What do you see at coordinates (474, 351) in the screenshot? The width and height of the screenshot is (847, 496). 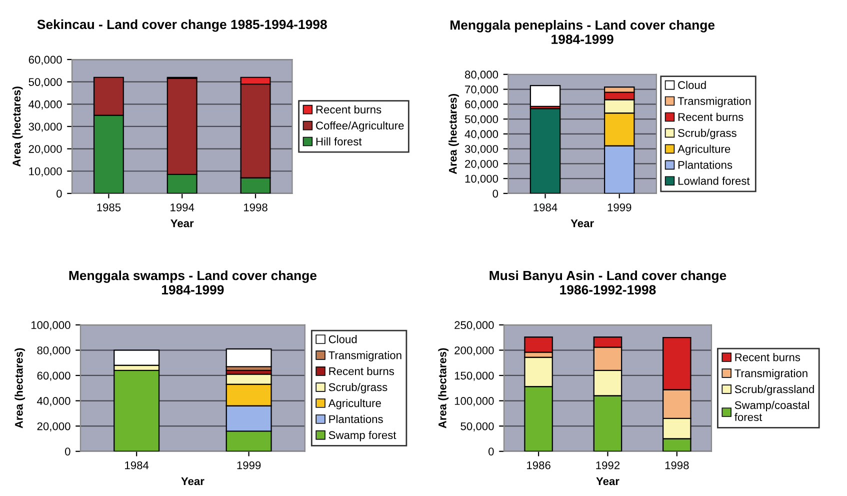 I see `y-tick-label: 200,000` at bounding box center [474, 351].